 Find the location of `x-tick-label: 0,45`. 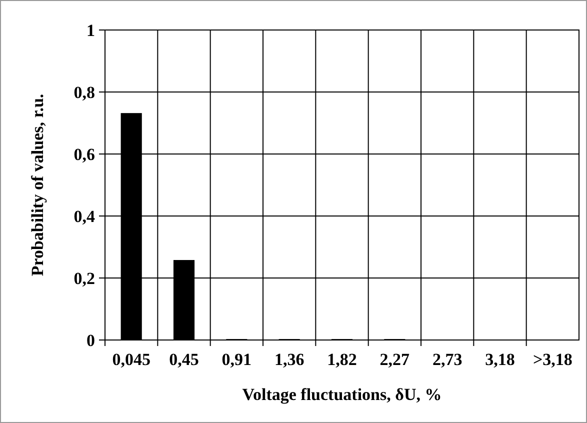

x-tick-label: 0,45 is located at coordinates (184, 359).